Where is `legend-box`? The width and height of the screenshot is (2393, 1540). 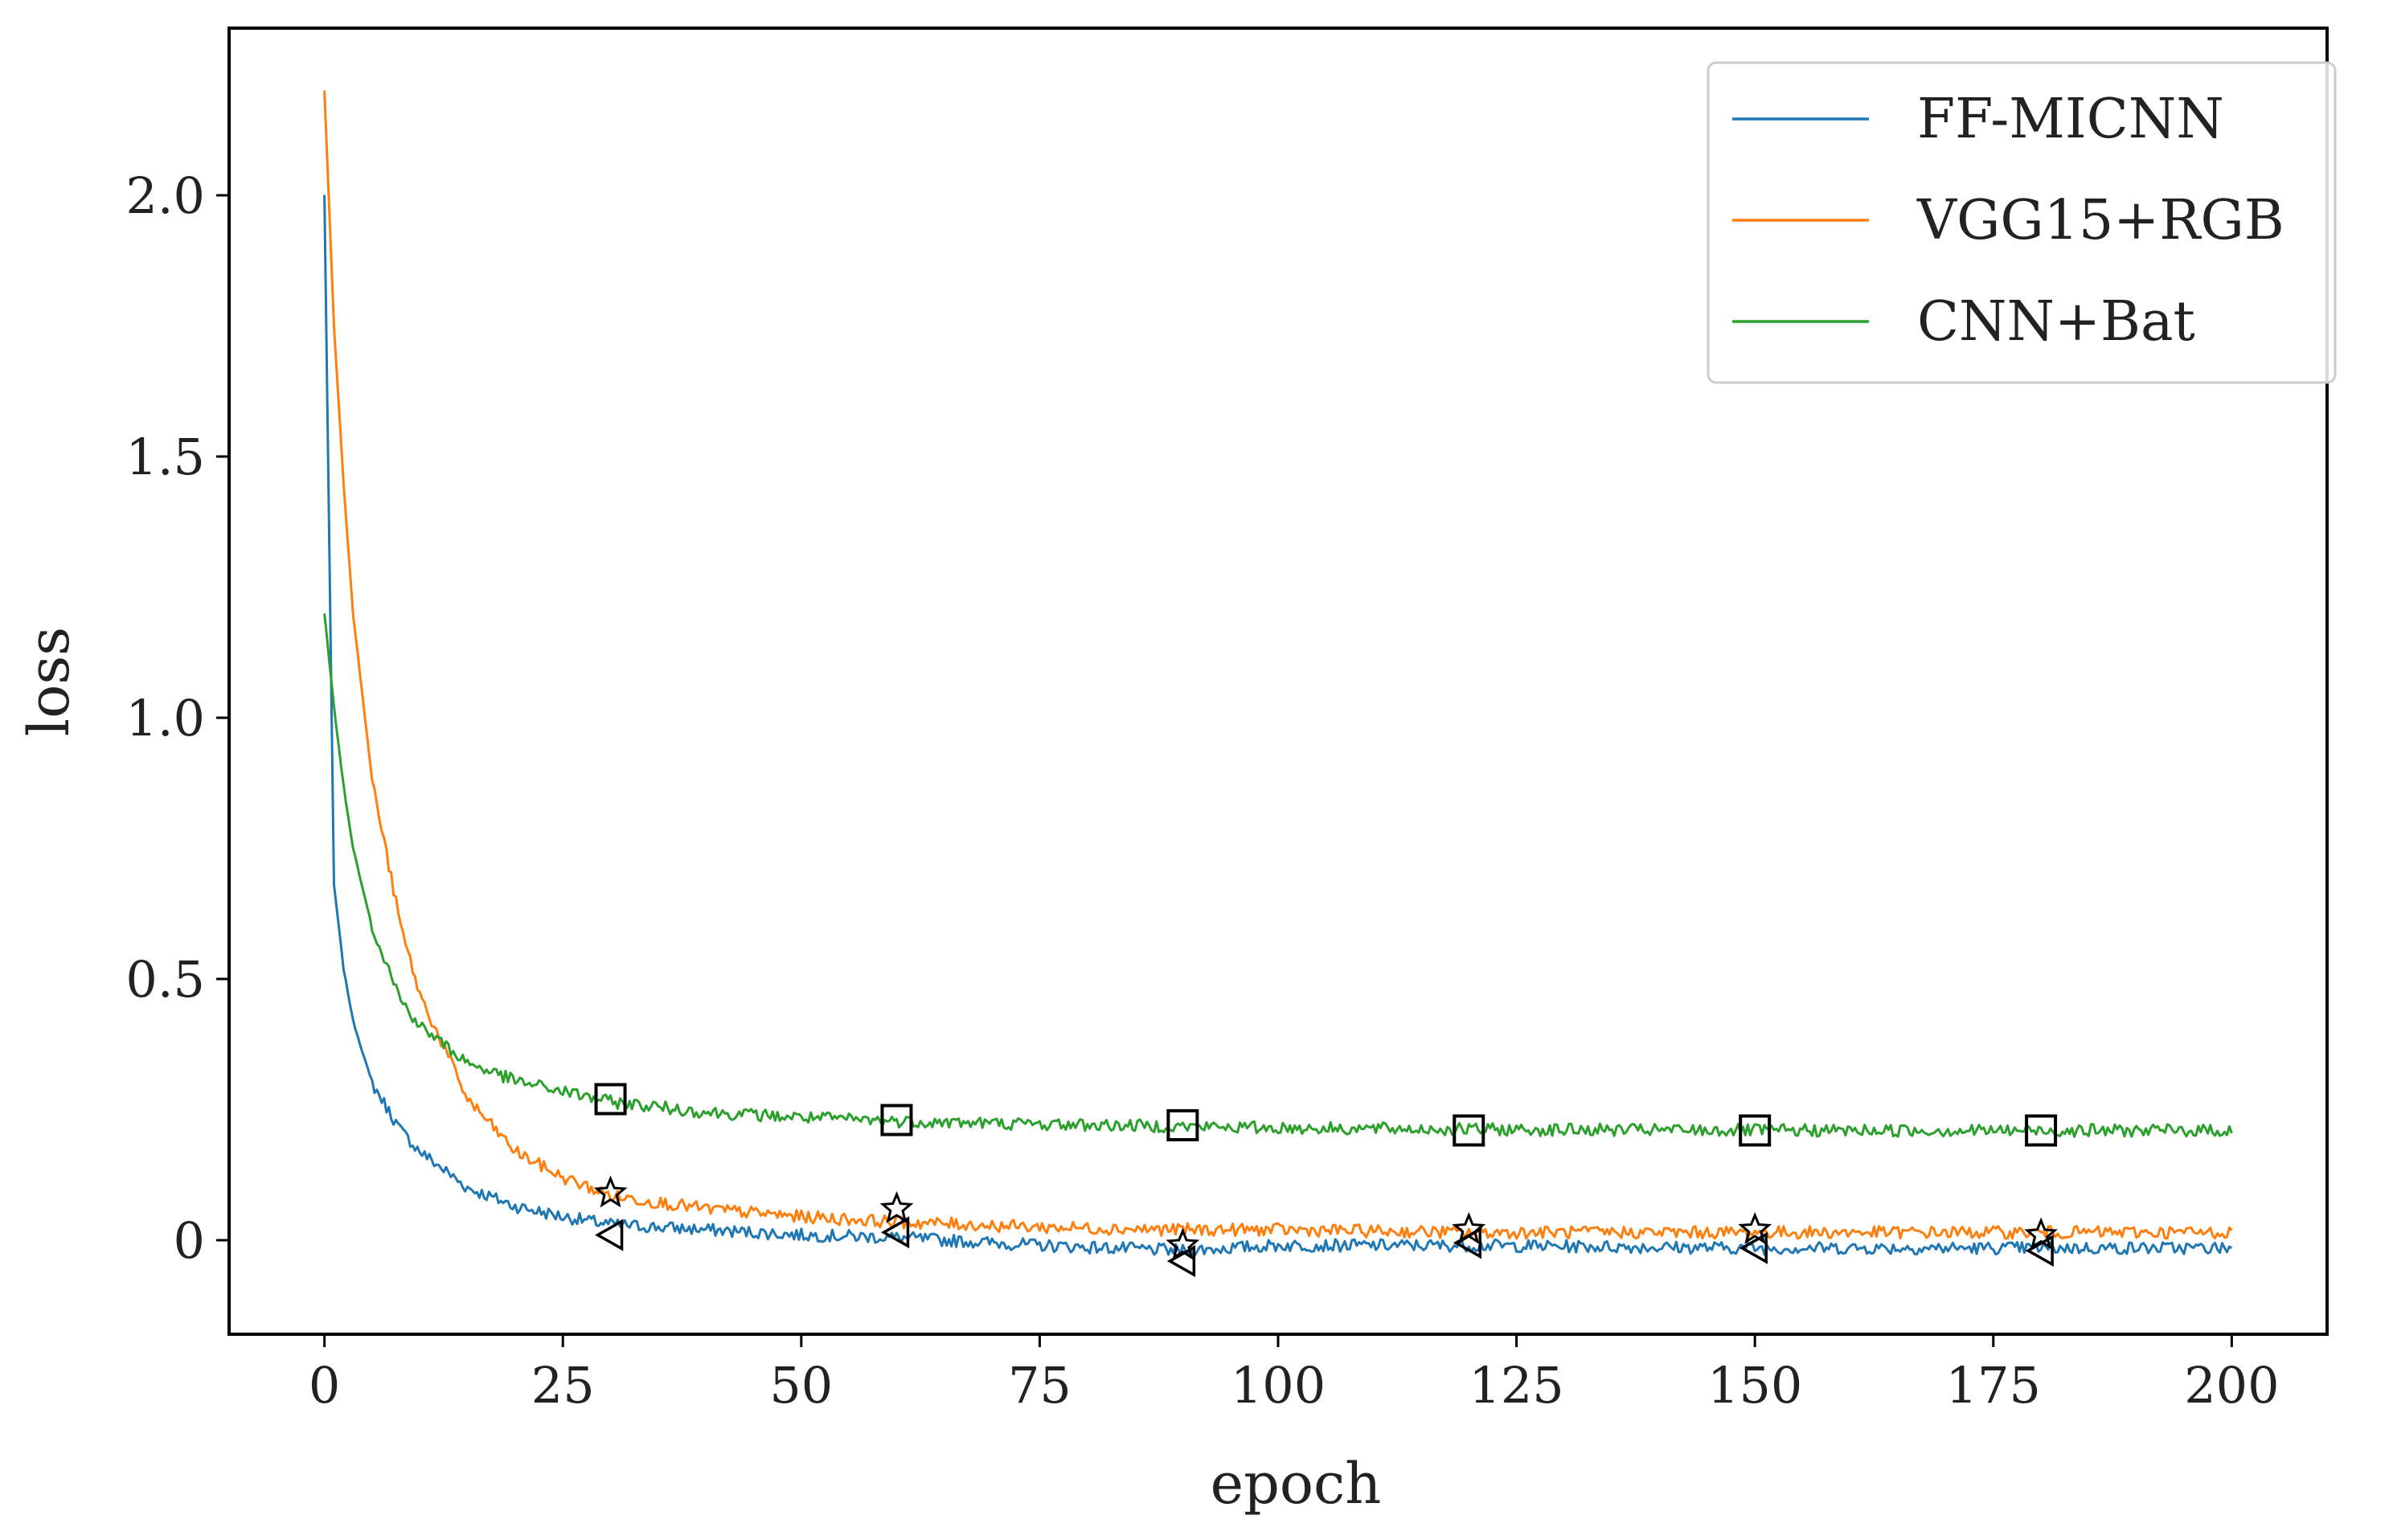 legend-box is located at coordinates (2022, 223).